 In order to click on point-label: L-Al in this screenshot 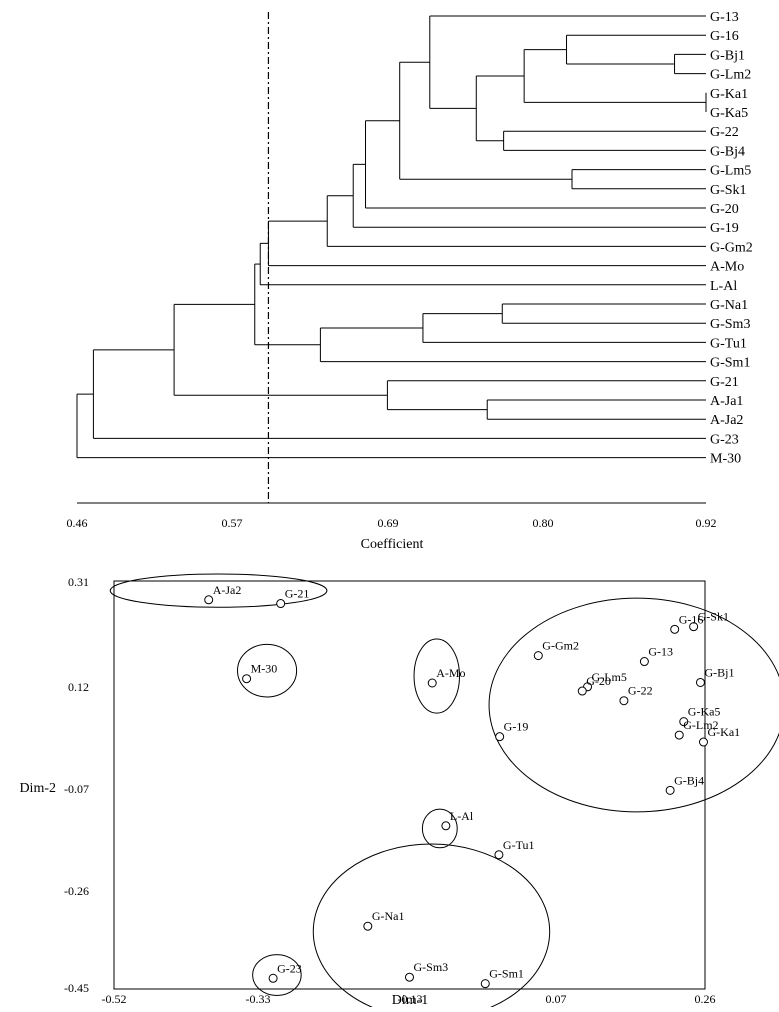, I will do `click(462, 816)`.